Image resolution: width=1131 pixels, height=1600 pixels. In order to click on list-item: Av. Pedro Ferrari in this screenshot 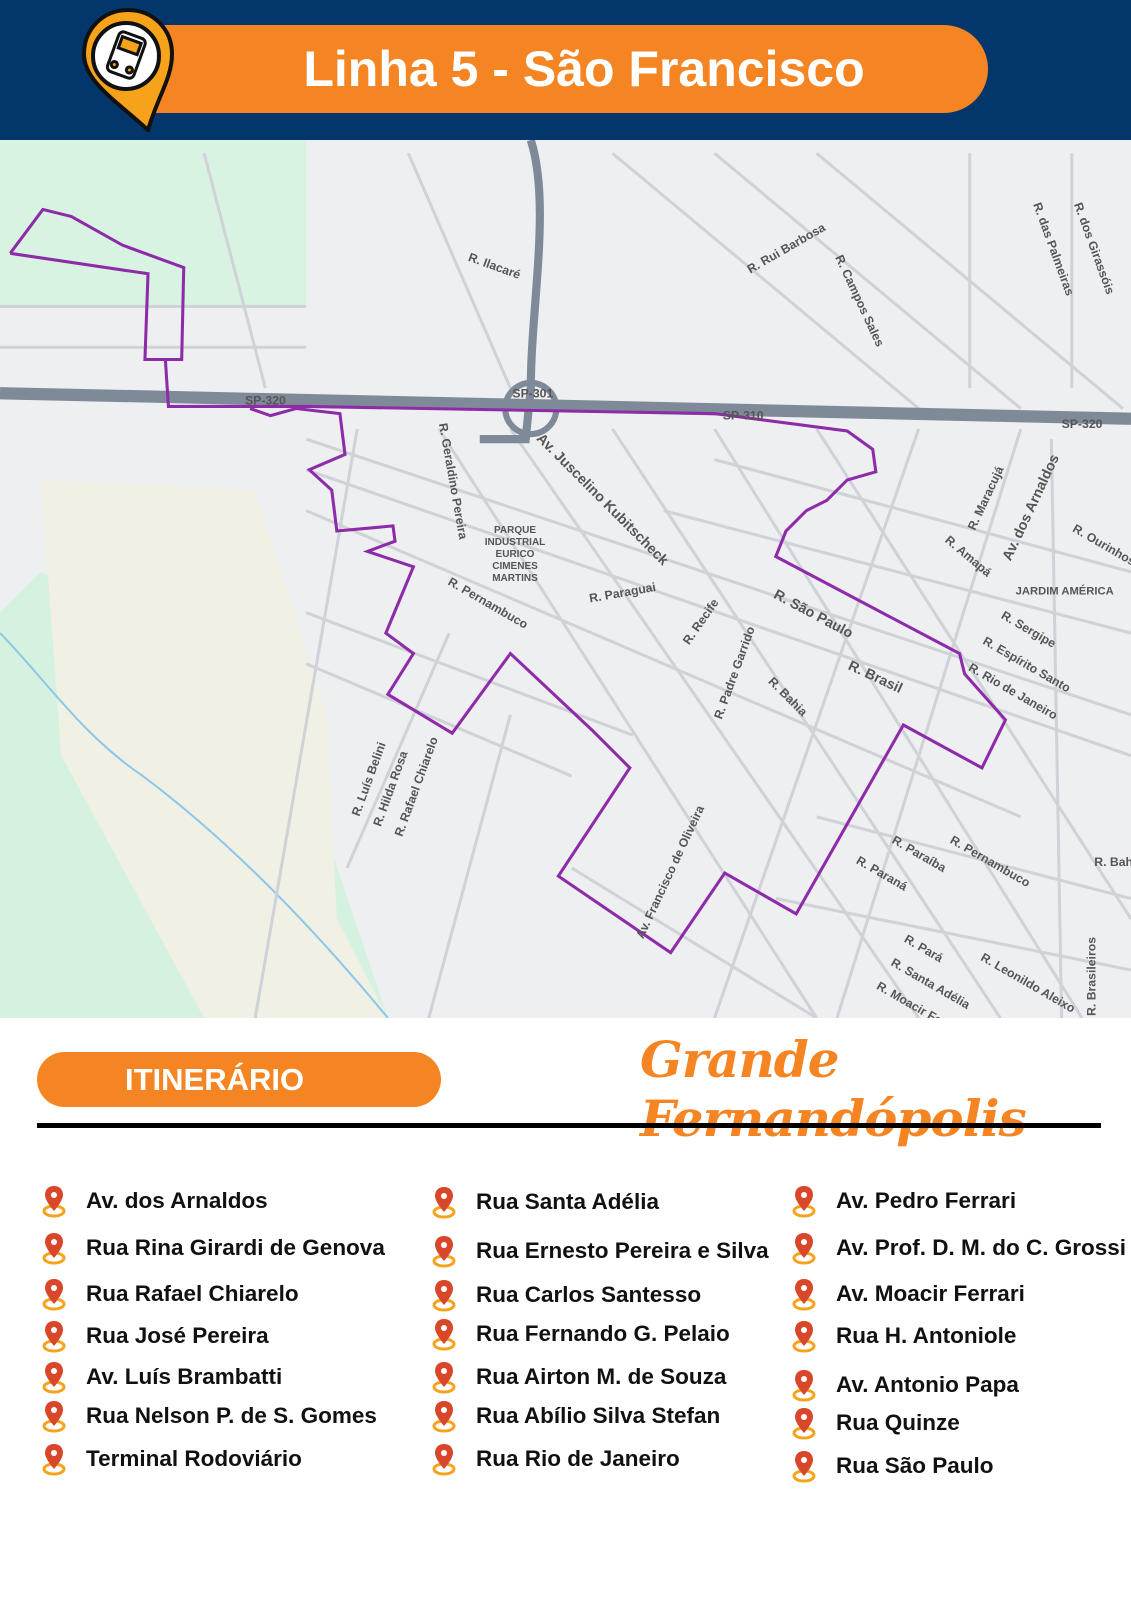, I will do `click(903, 1201)`.